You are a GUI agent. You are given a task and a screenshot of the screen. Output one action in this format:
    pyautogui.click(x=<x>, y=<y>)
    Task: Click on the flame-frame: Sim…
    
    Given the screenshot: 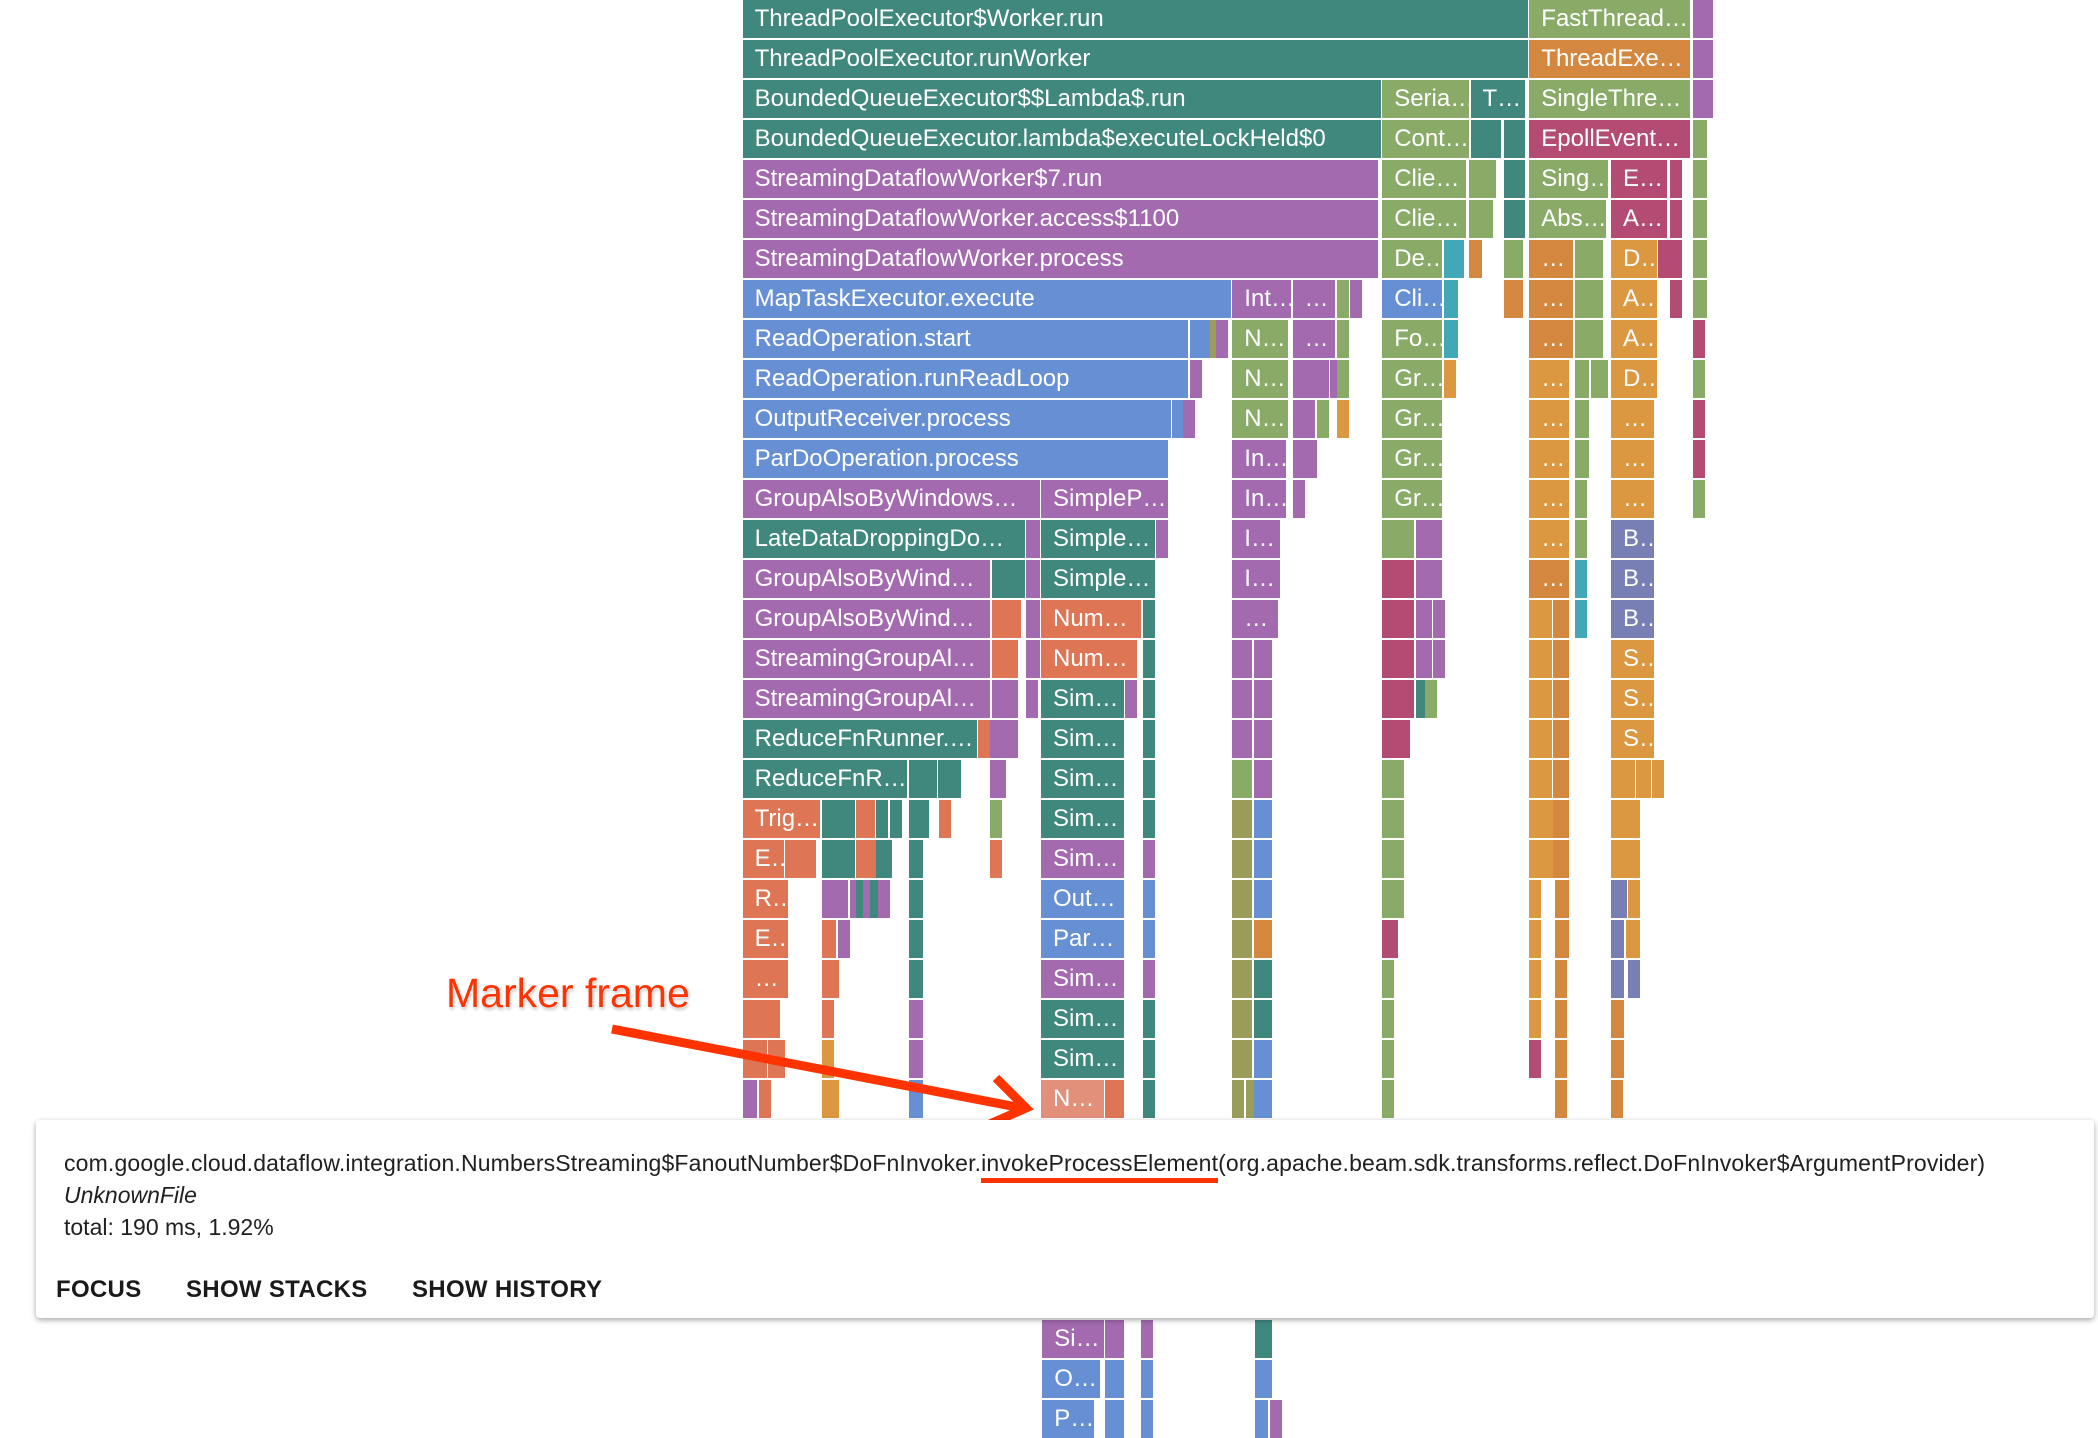 What is the action you would take?
    pyautogui.click(x=1082, y=699)
    